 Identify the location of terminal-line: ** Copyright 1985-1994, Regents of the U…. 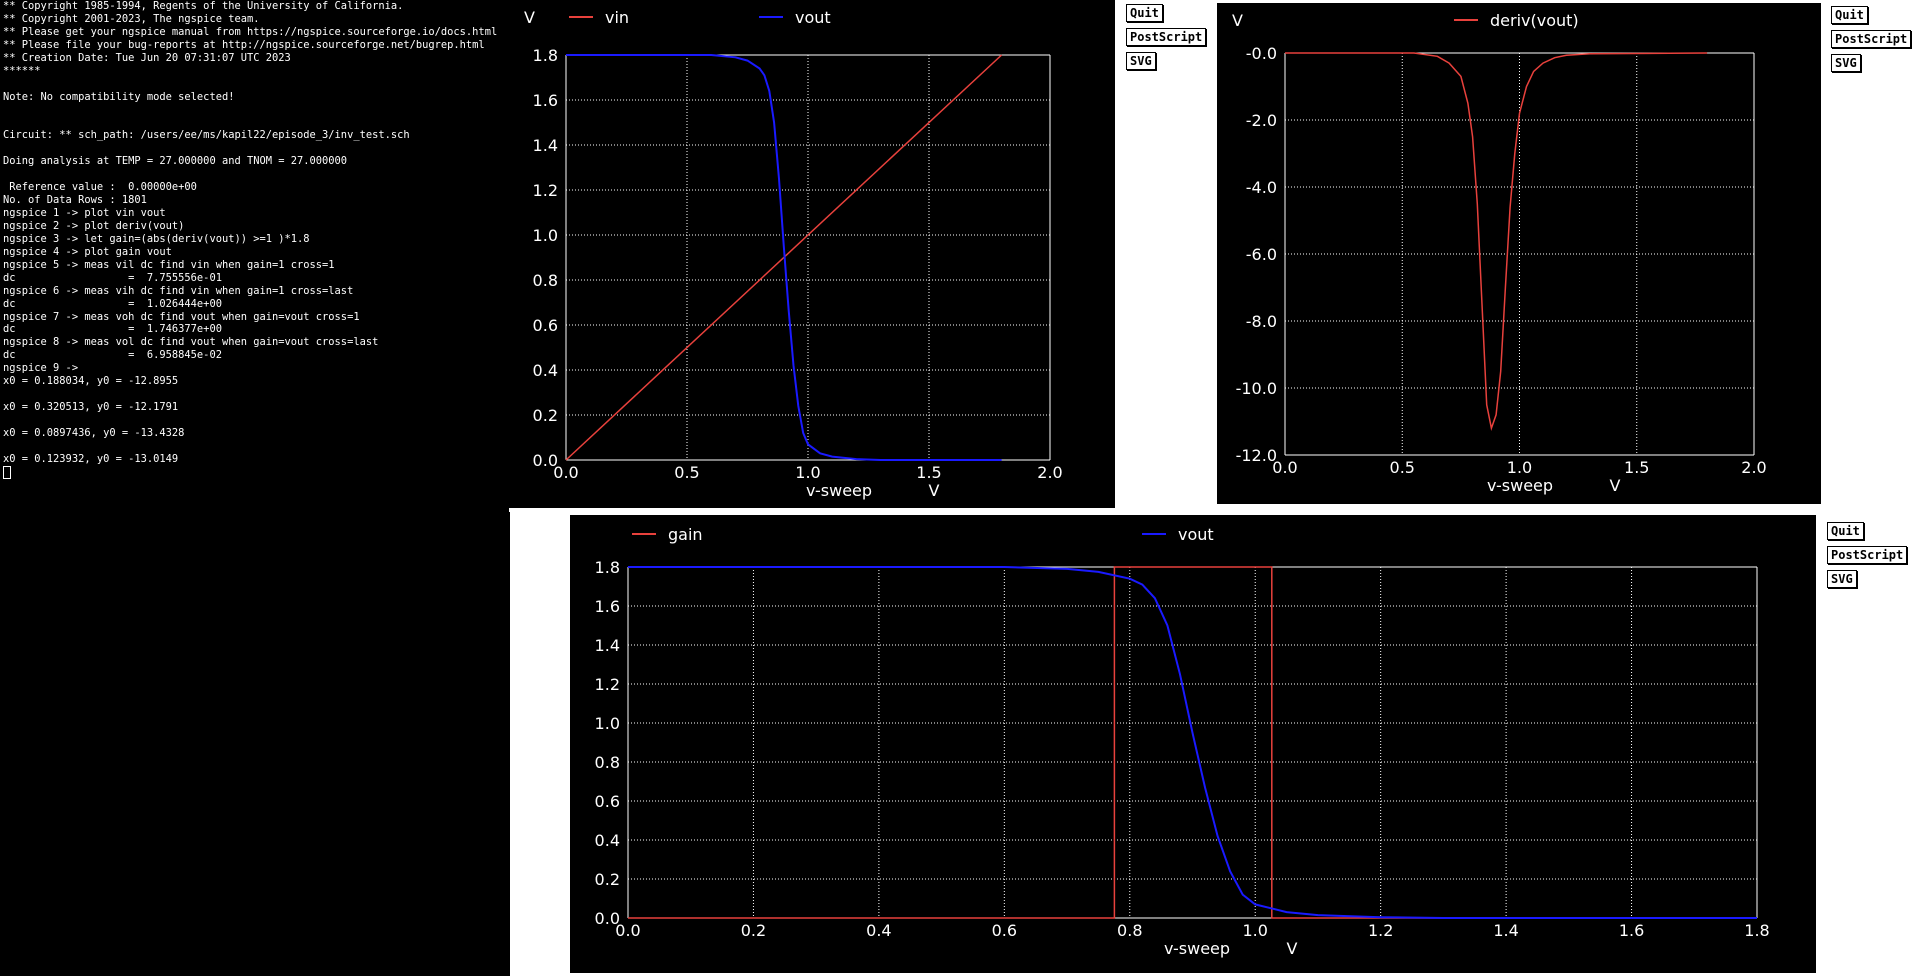
(203, 6).